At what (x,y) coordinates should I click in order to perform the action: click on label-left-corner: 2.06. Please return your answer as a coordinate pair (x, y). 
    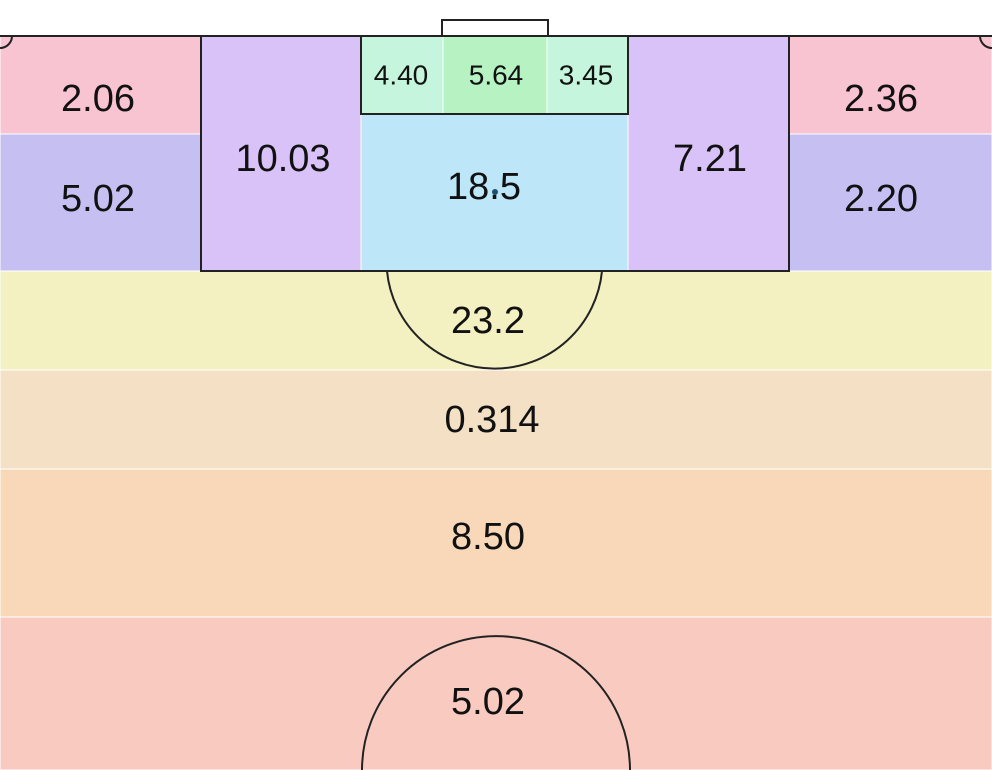
    Looking at the image, I should click on (98, 99).